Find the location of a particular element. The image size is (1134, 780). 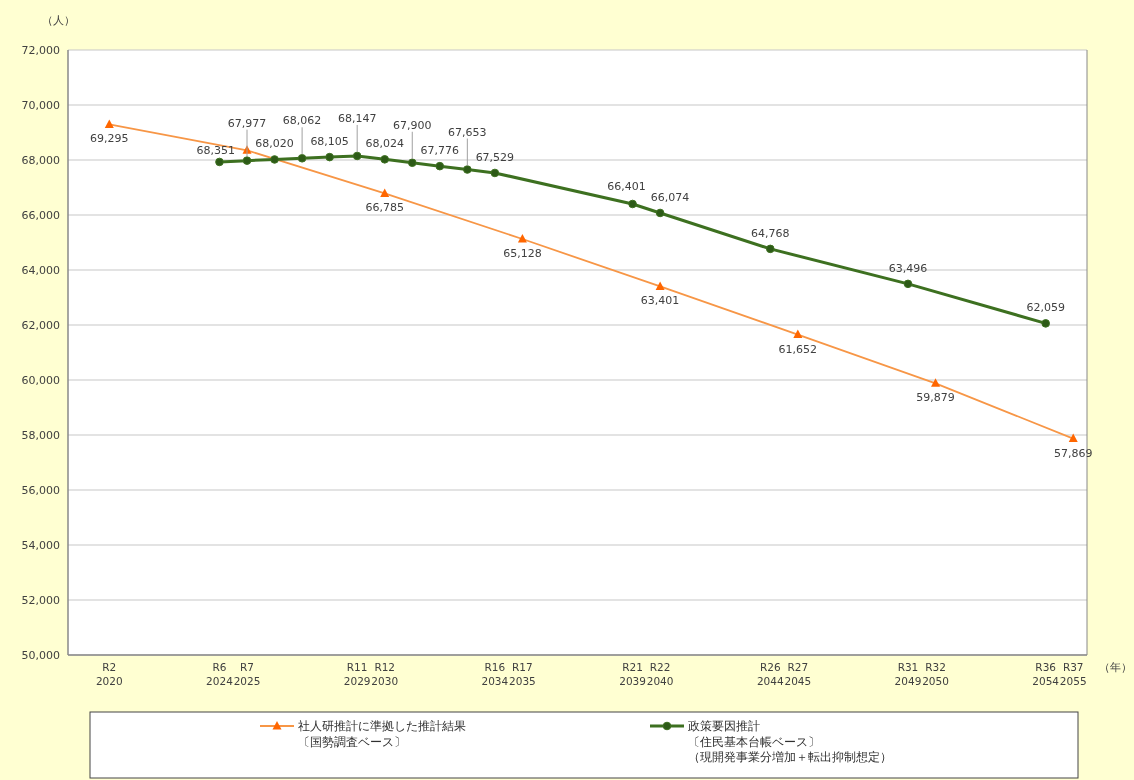

x-tick-label: R12 2030 is located at coordinates (385, 674).